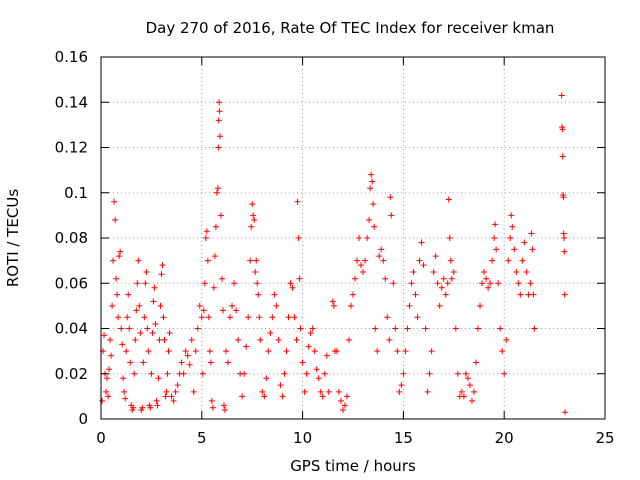 Image resolution: width=640 pixels, height=480 pixels. What do you see at coordinates (71, 374) in the screenshot?
I see `y-tick-label: 0.02` at bounding box center [71, 374].